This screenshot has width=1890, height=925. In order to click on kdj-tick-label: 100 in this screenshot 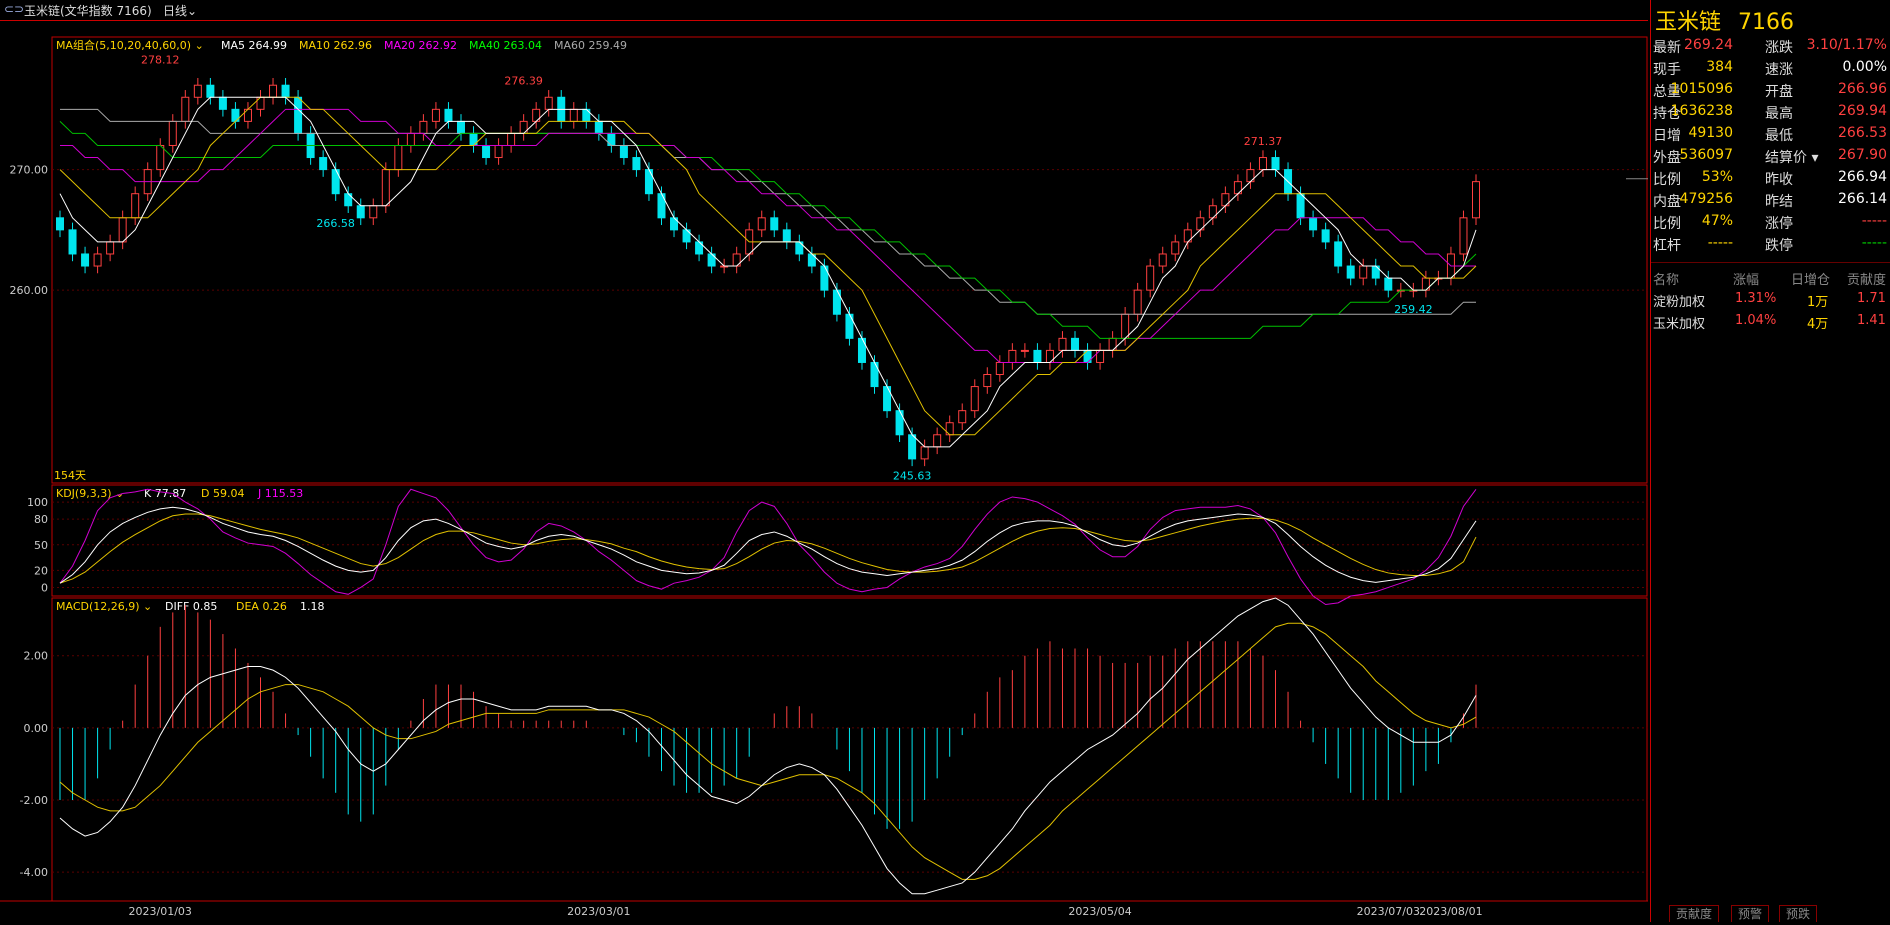, I will do `click(37, 502)`.